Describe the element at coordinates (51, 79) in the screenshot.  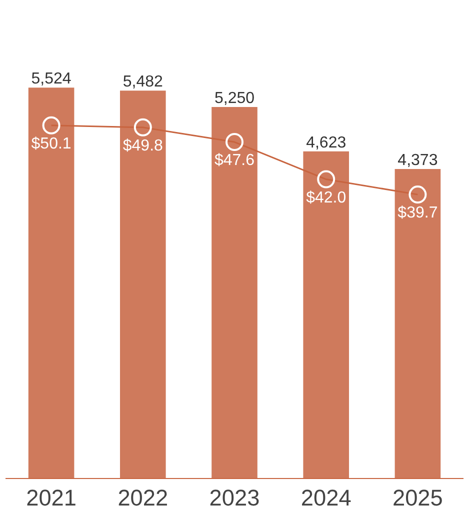
I see `data-label: 5,524` at that location.